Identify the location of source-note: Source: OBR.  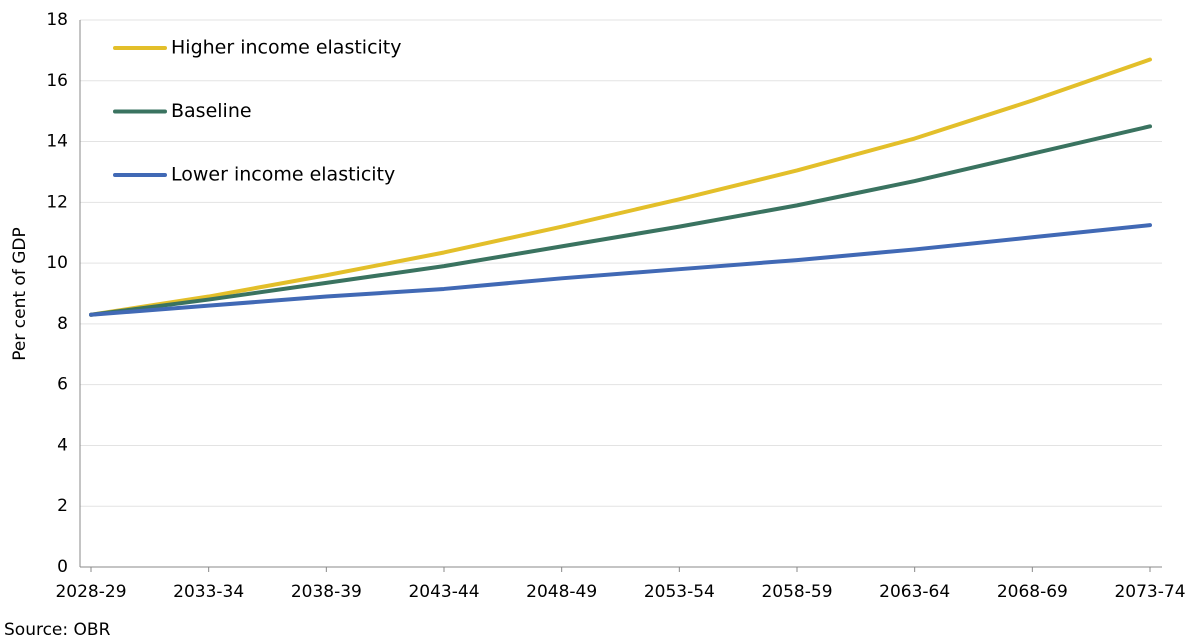
(57, 630).